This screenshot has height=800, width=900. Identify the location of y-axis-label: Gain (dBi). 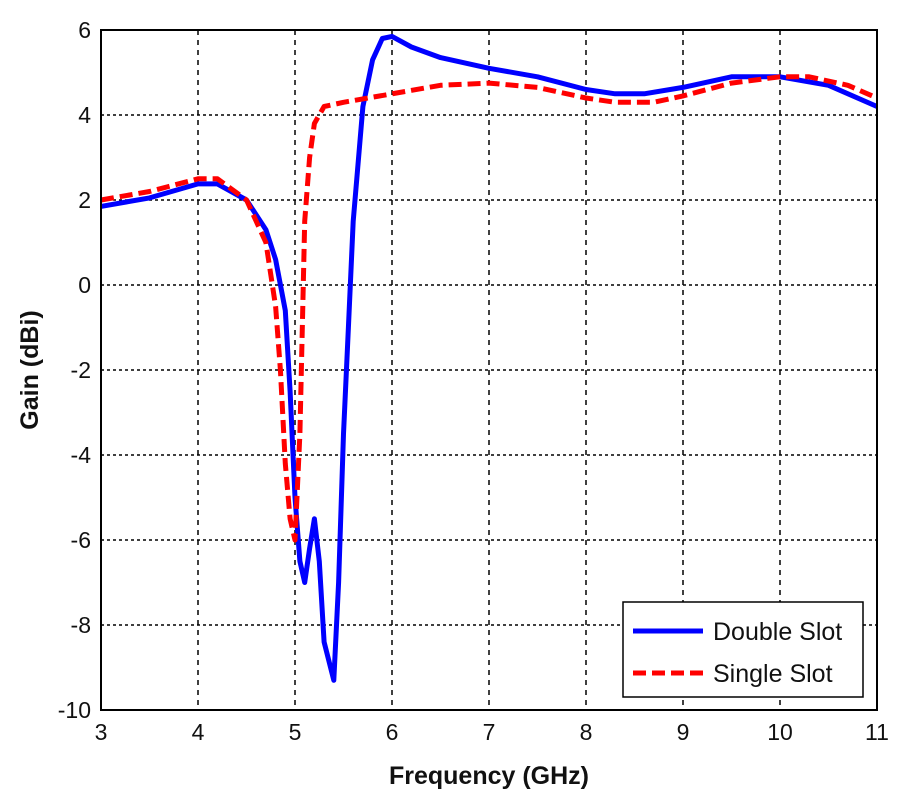
(30, 369).